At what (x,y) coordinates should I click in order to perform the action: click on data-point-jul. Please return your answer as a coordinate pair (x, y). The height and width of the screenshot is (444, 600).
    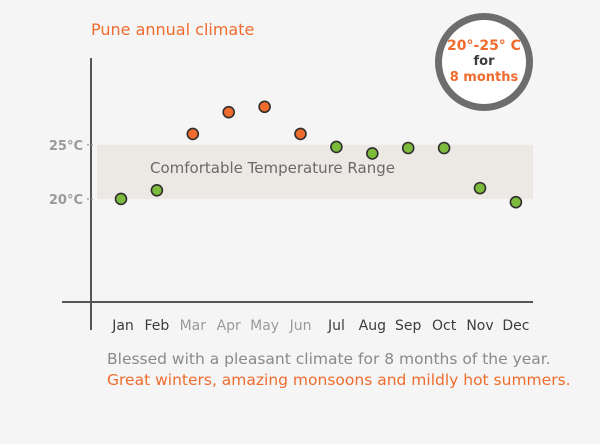
    Looking at the image, I should click on (336, 147).